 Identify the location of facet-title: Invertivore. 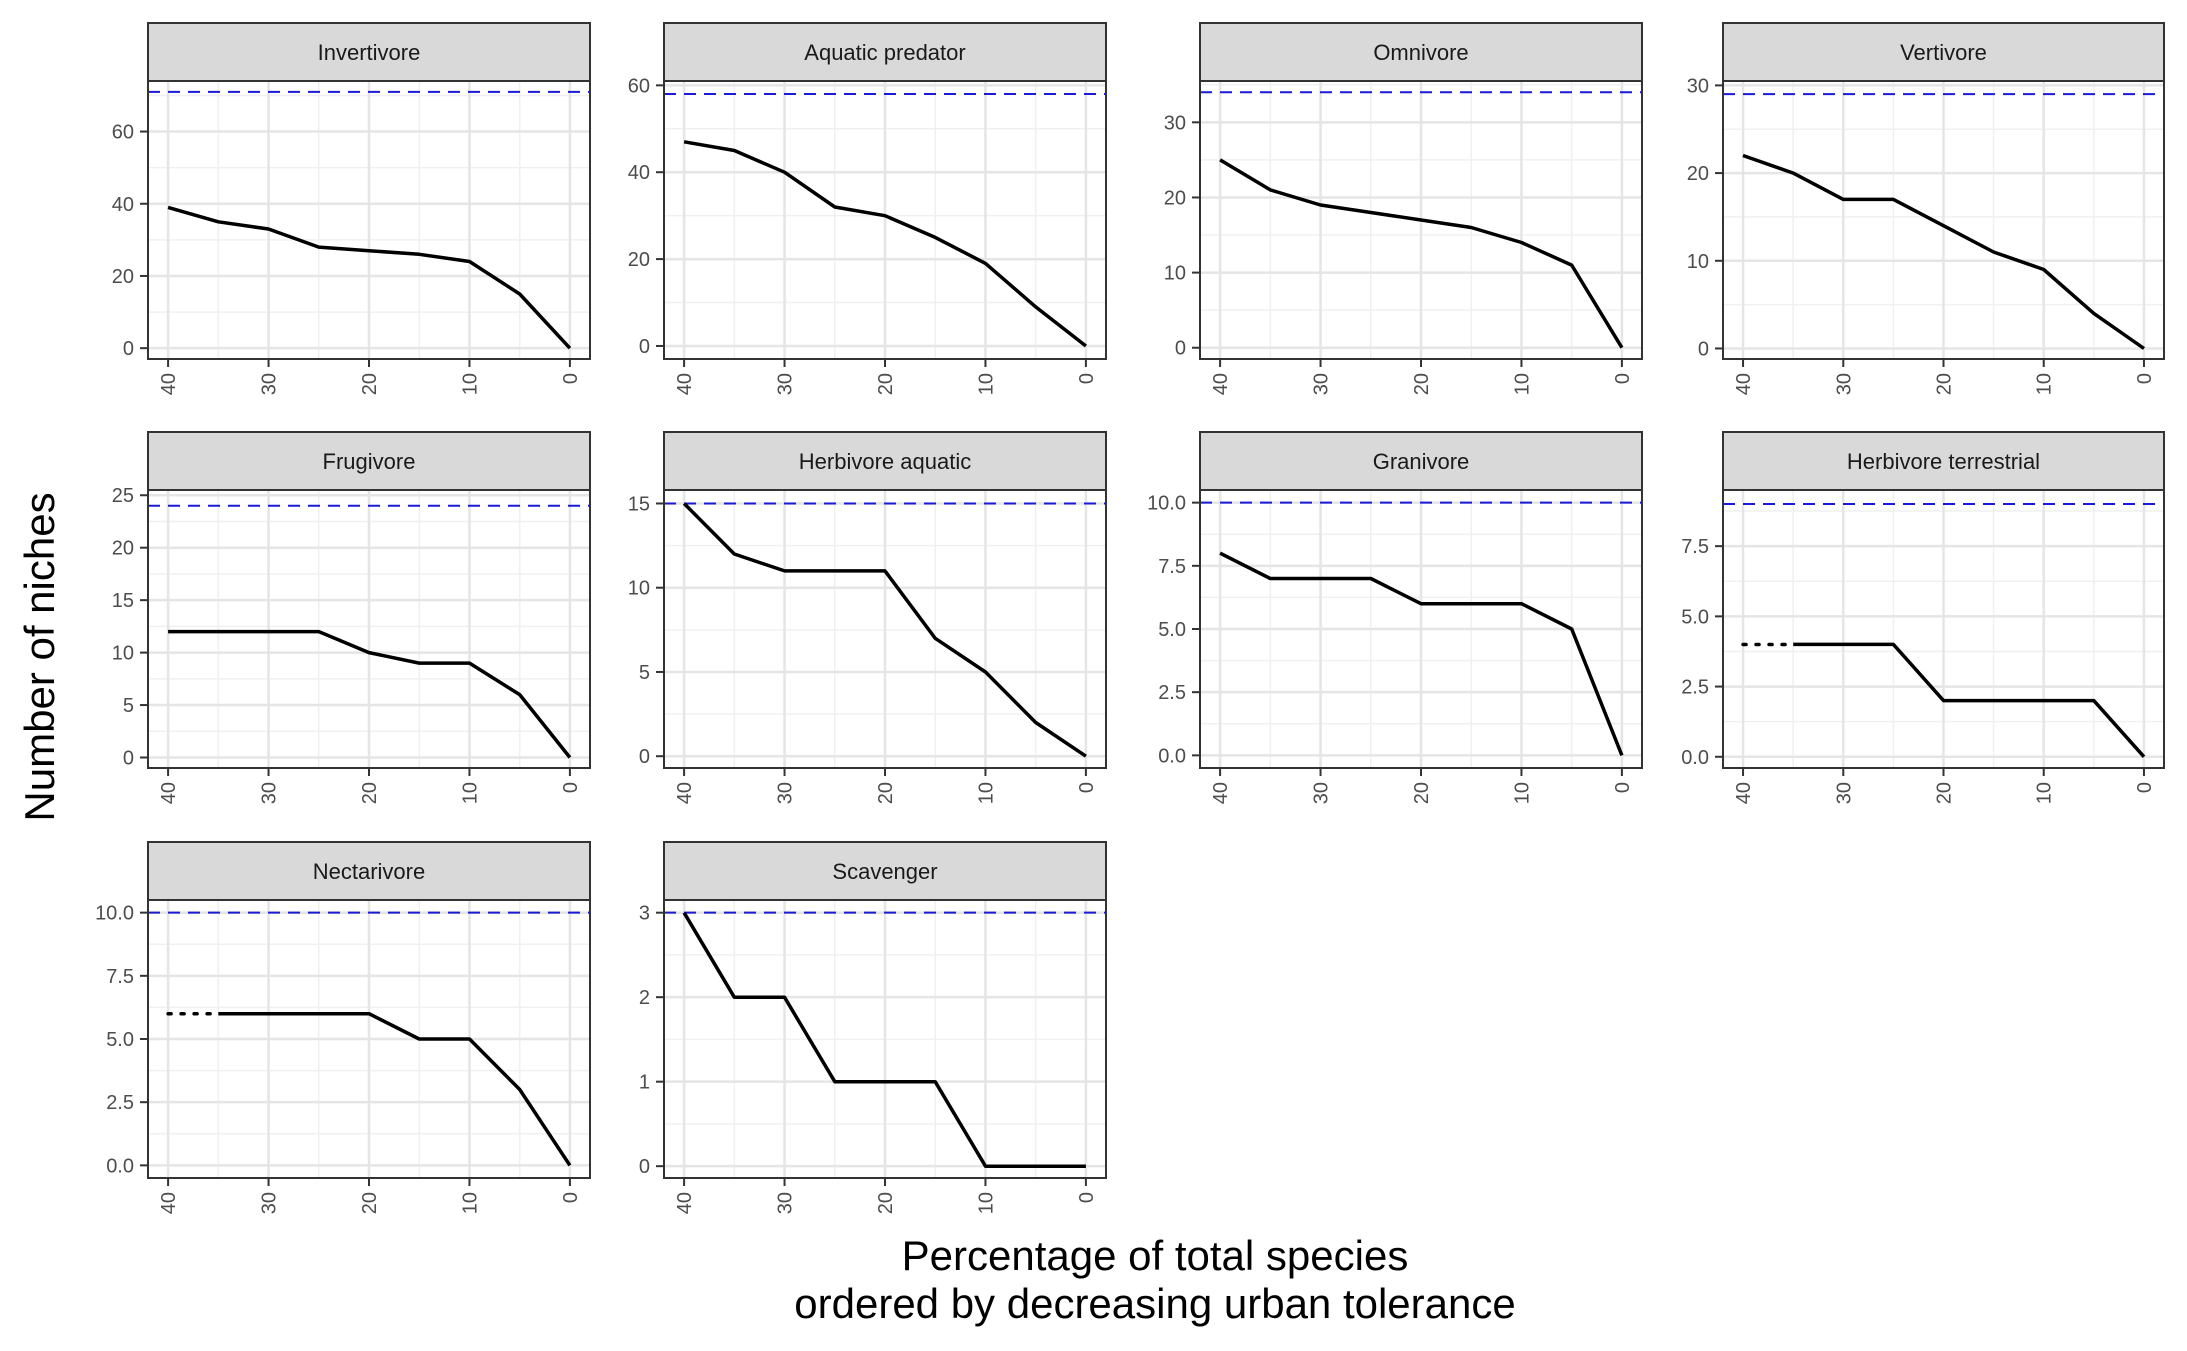
(369, 52).